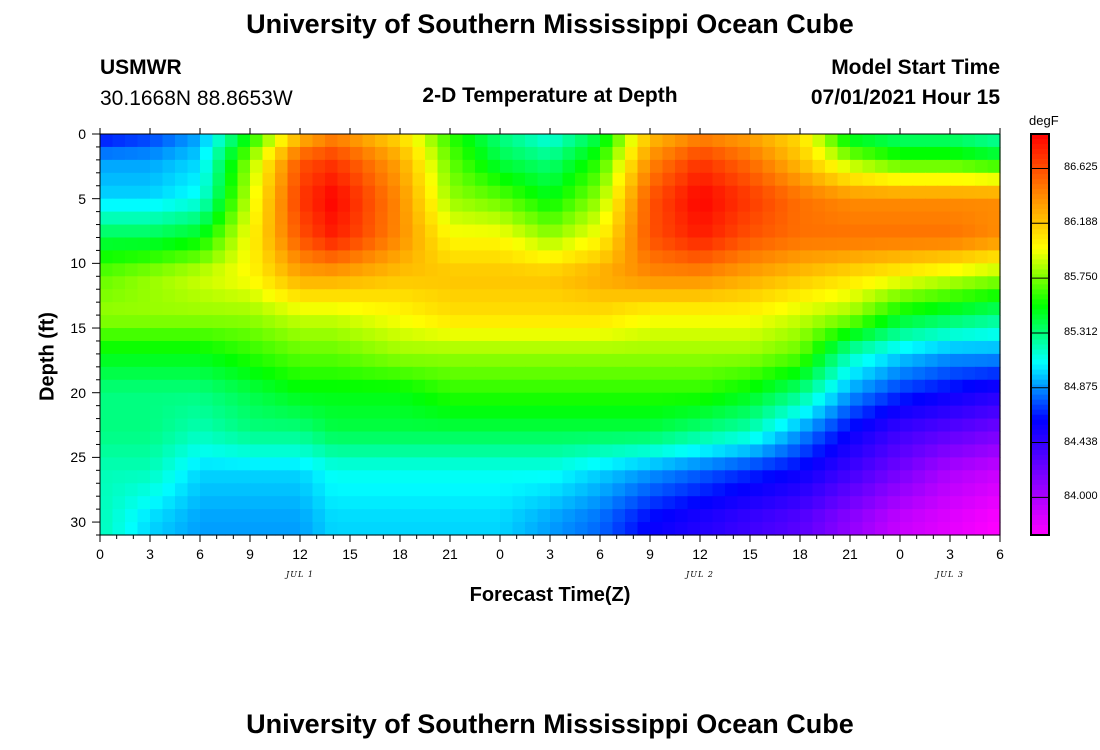  I want to click on y-axis-label: Depth (ft), so click(47, 356).